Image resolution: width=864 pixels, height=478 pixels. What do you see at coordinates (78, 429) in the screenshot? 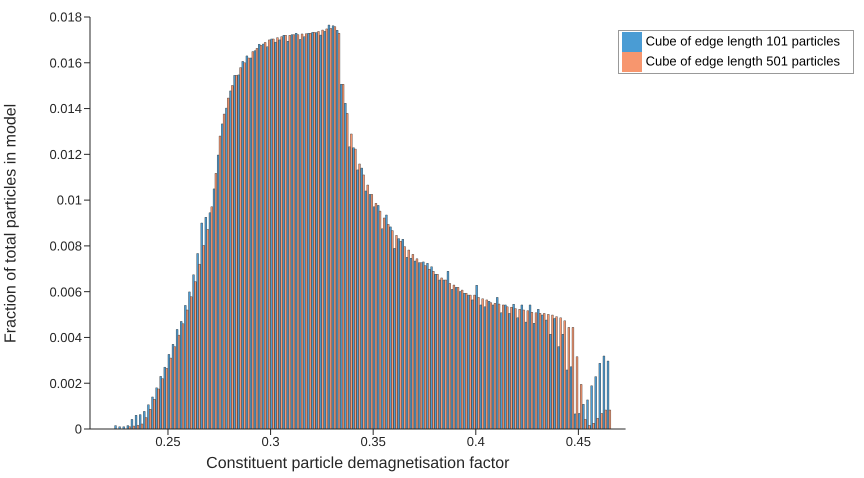
I see `y-tick-label: 0` at bounding box center [78, 429].